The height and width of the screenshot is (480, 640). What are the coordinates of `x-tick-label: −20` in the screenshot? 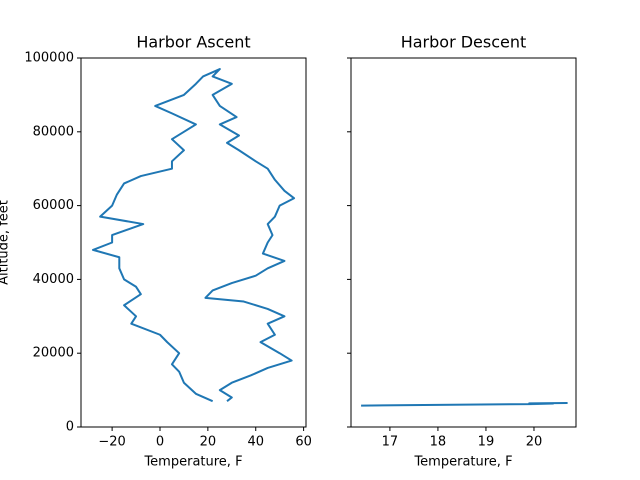 It's located at (111, 442).